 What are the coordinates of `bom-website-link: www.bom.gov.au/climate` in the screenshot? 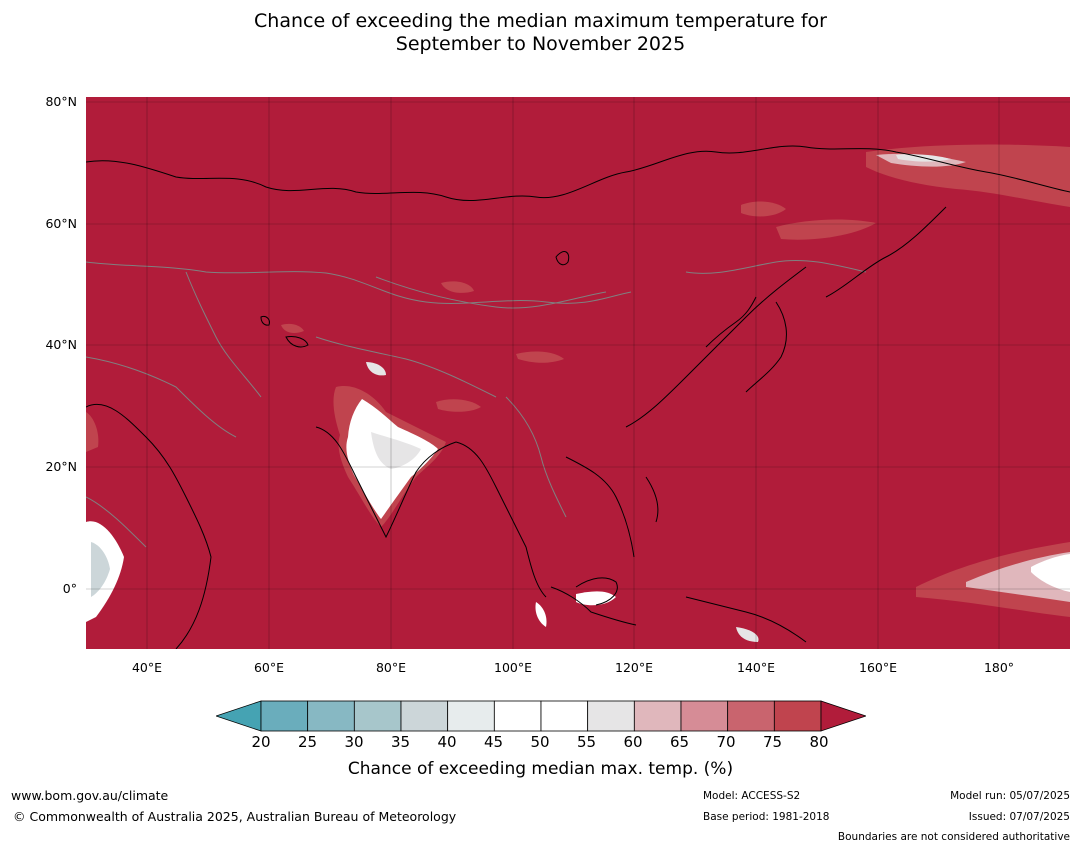 It's located at (90, 795).